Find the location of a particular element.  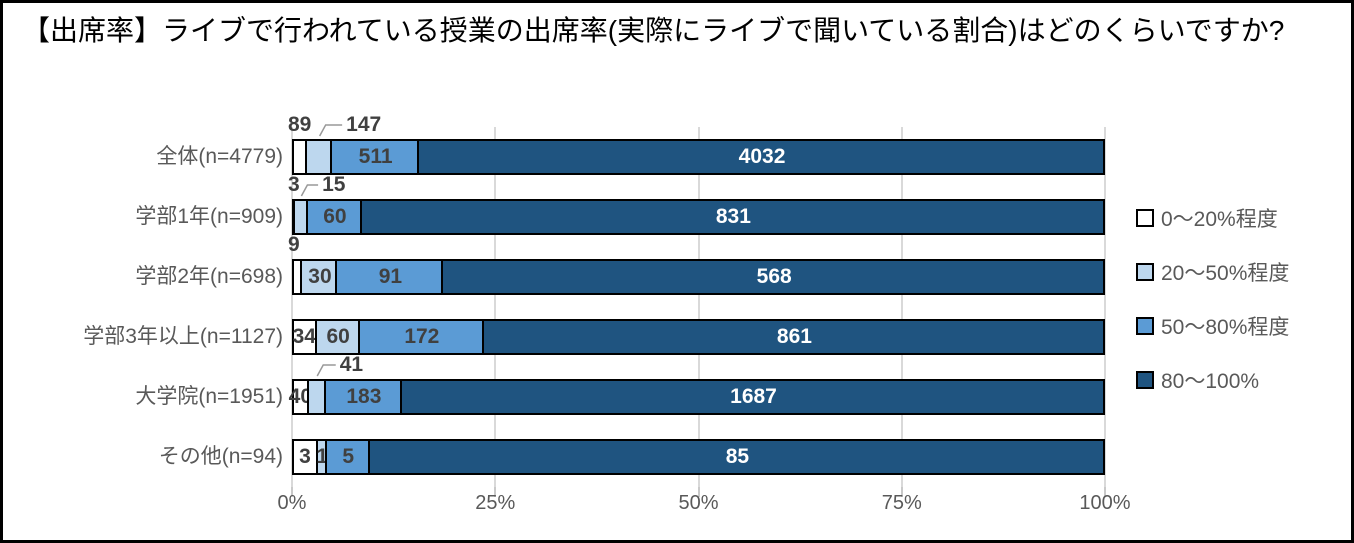

data-label: 568 is located at coordinates (774, 276).